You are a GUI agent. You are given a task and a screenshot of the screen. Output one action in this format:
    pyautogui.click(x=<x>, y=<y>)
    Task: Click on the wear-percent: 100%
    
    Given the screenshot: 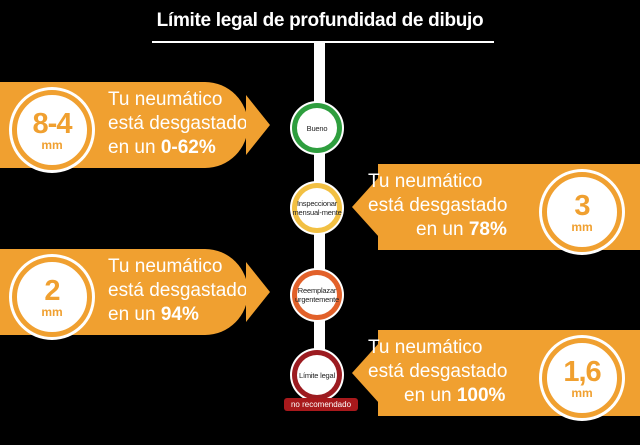 What is the action you would take?
    pyautogui.click(x=481, y=395)
    